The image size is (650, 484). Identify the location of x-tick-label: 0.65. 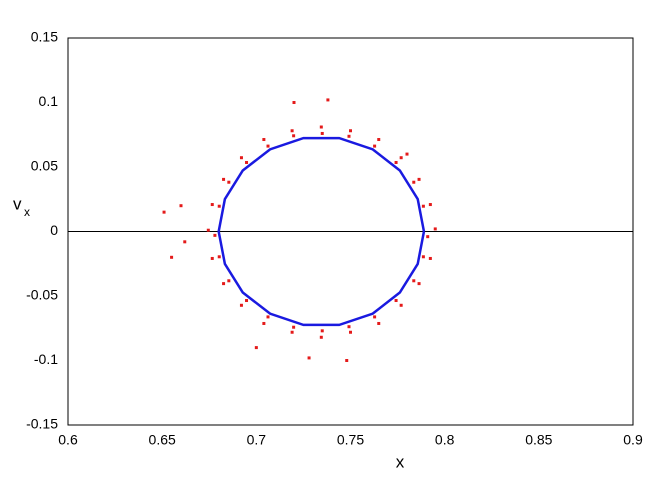
(162, 440).